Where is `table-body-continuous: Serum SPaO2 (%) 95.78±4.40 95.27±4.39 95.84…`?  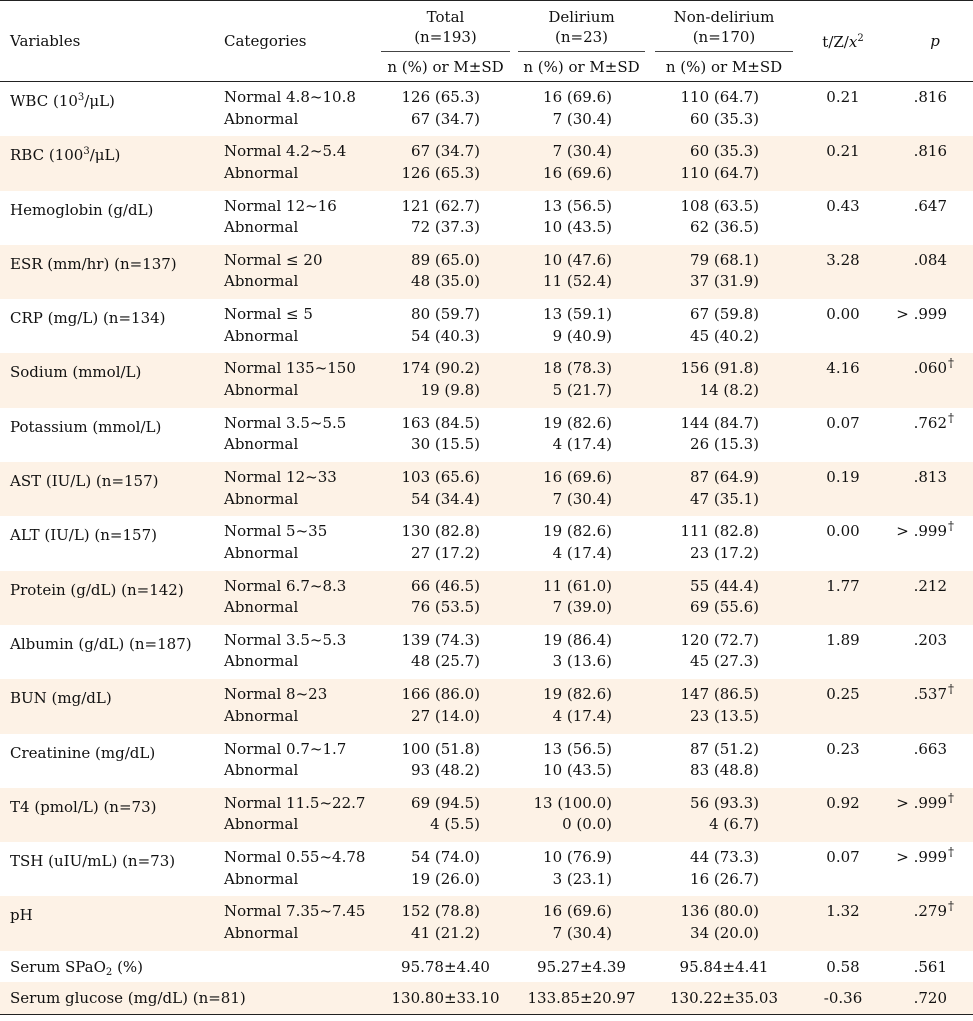
table-body-continuous: Serum SPaO2 (%) 95.78±4.40 95.27±4.39 95.84… is located at coordinates (486, 982).